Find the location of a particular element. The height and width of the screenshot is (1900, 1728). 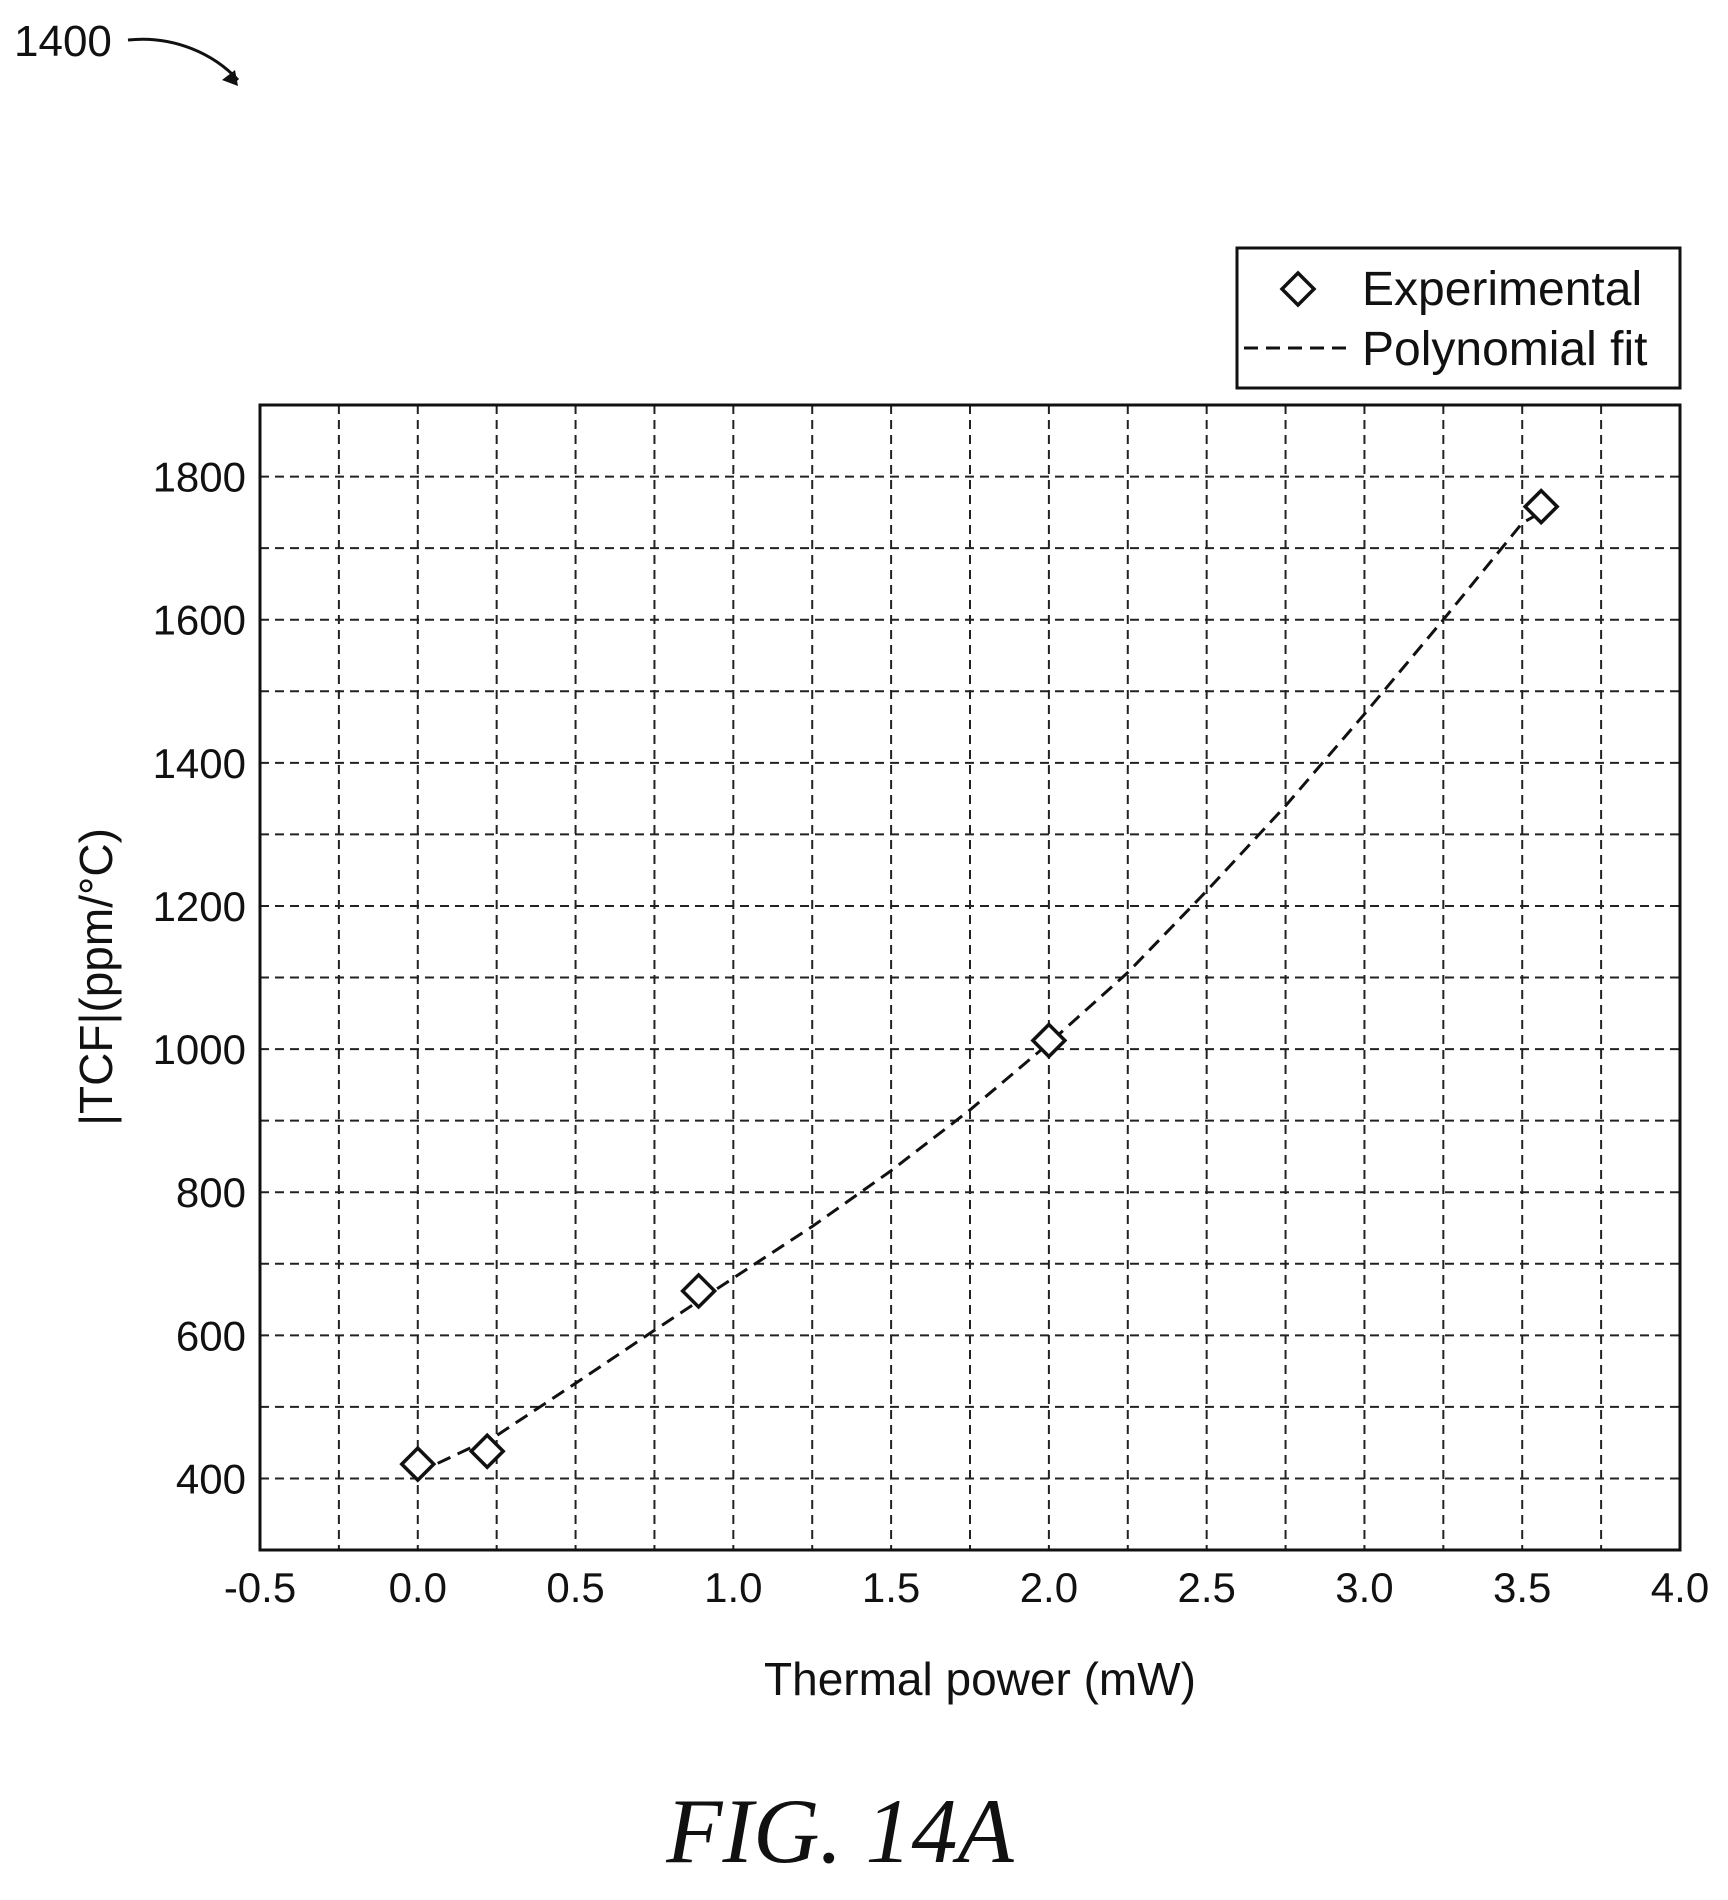

x-tick-label: 0.0 is located at coordinates (418, 1587).